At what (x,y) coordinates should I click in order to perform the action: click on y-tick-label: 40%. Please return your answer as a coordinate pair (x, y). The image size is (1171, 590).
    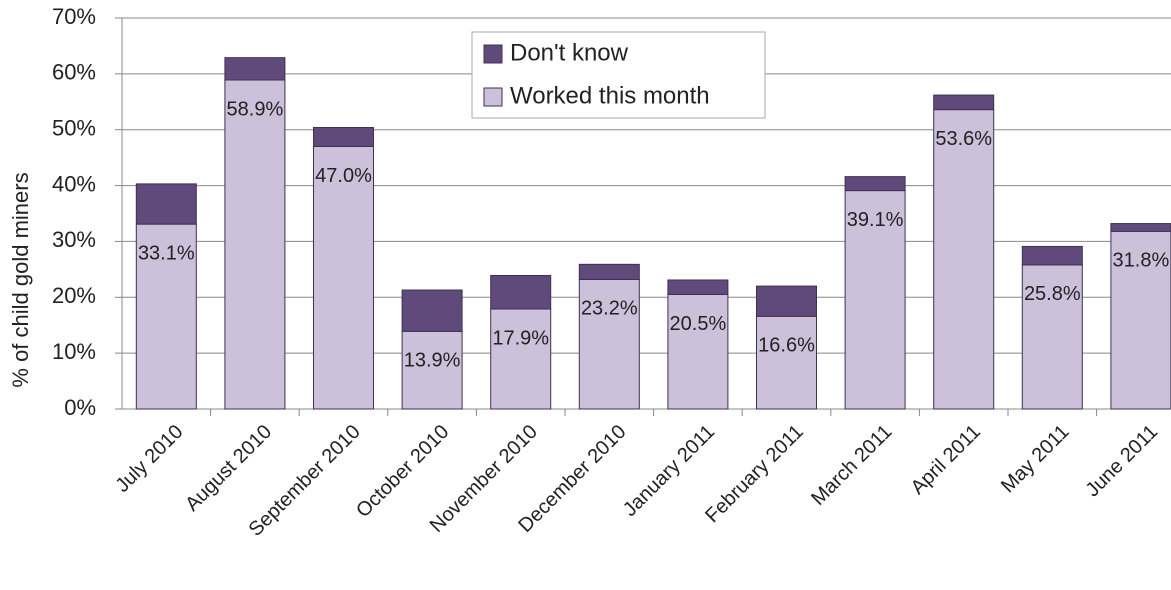
    Looking at the image, I should click on (74, 183).